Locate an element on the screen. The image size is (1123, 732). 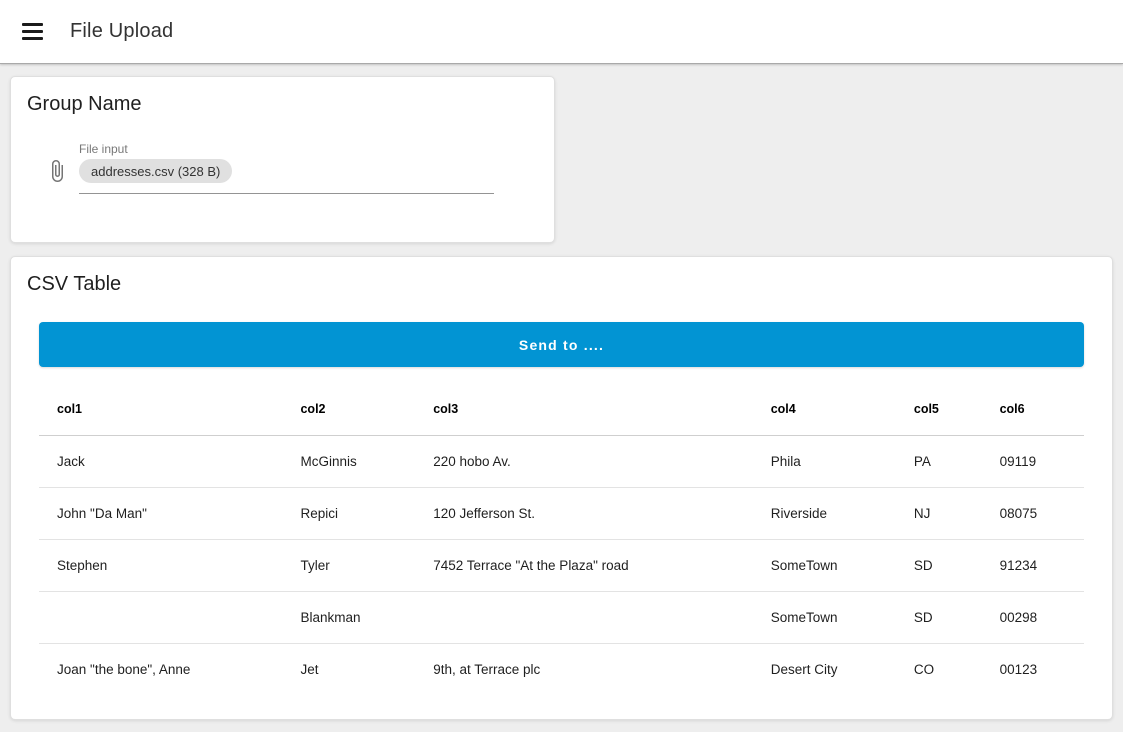
table-cell: Blankman is located at coordinates (349, 617).